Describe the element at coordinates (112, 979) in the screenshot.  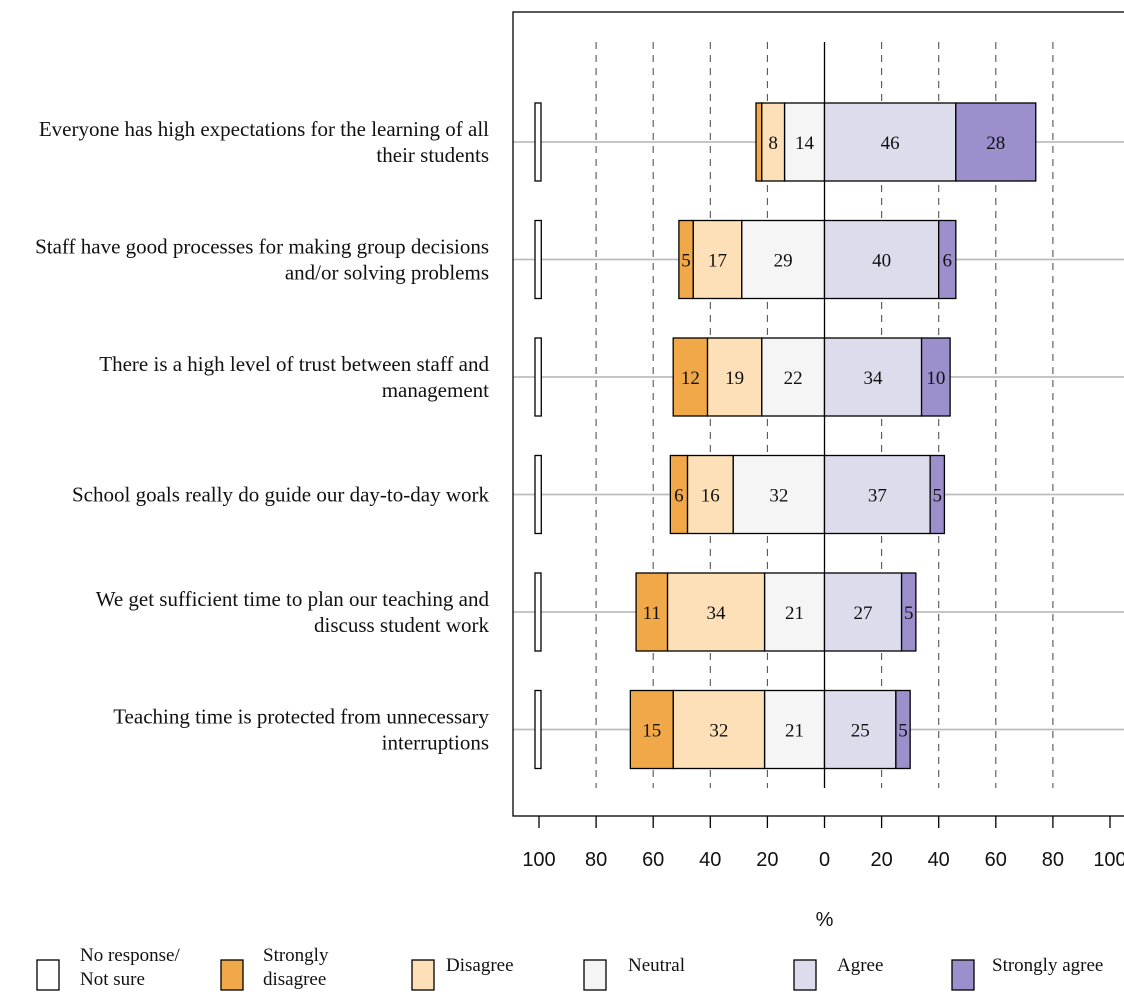
I see `legend-label: Not sure` at that location.